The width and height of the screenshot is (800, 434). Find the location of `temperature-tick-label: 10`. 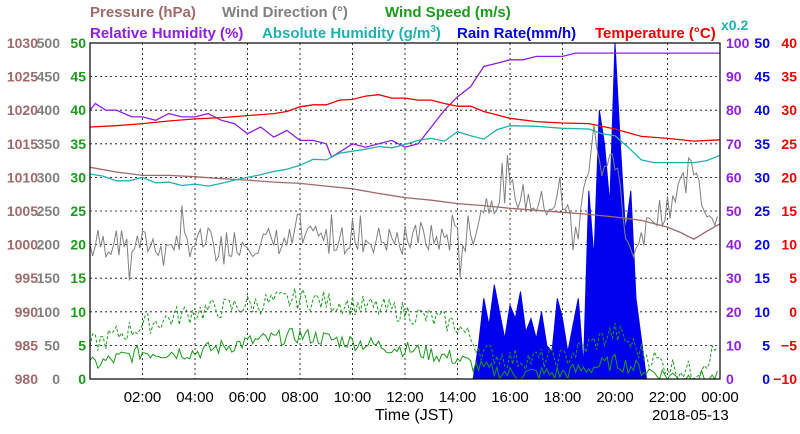

temperature-tick-label: 10 is located at coordinates (789, 245).